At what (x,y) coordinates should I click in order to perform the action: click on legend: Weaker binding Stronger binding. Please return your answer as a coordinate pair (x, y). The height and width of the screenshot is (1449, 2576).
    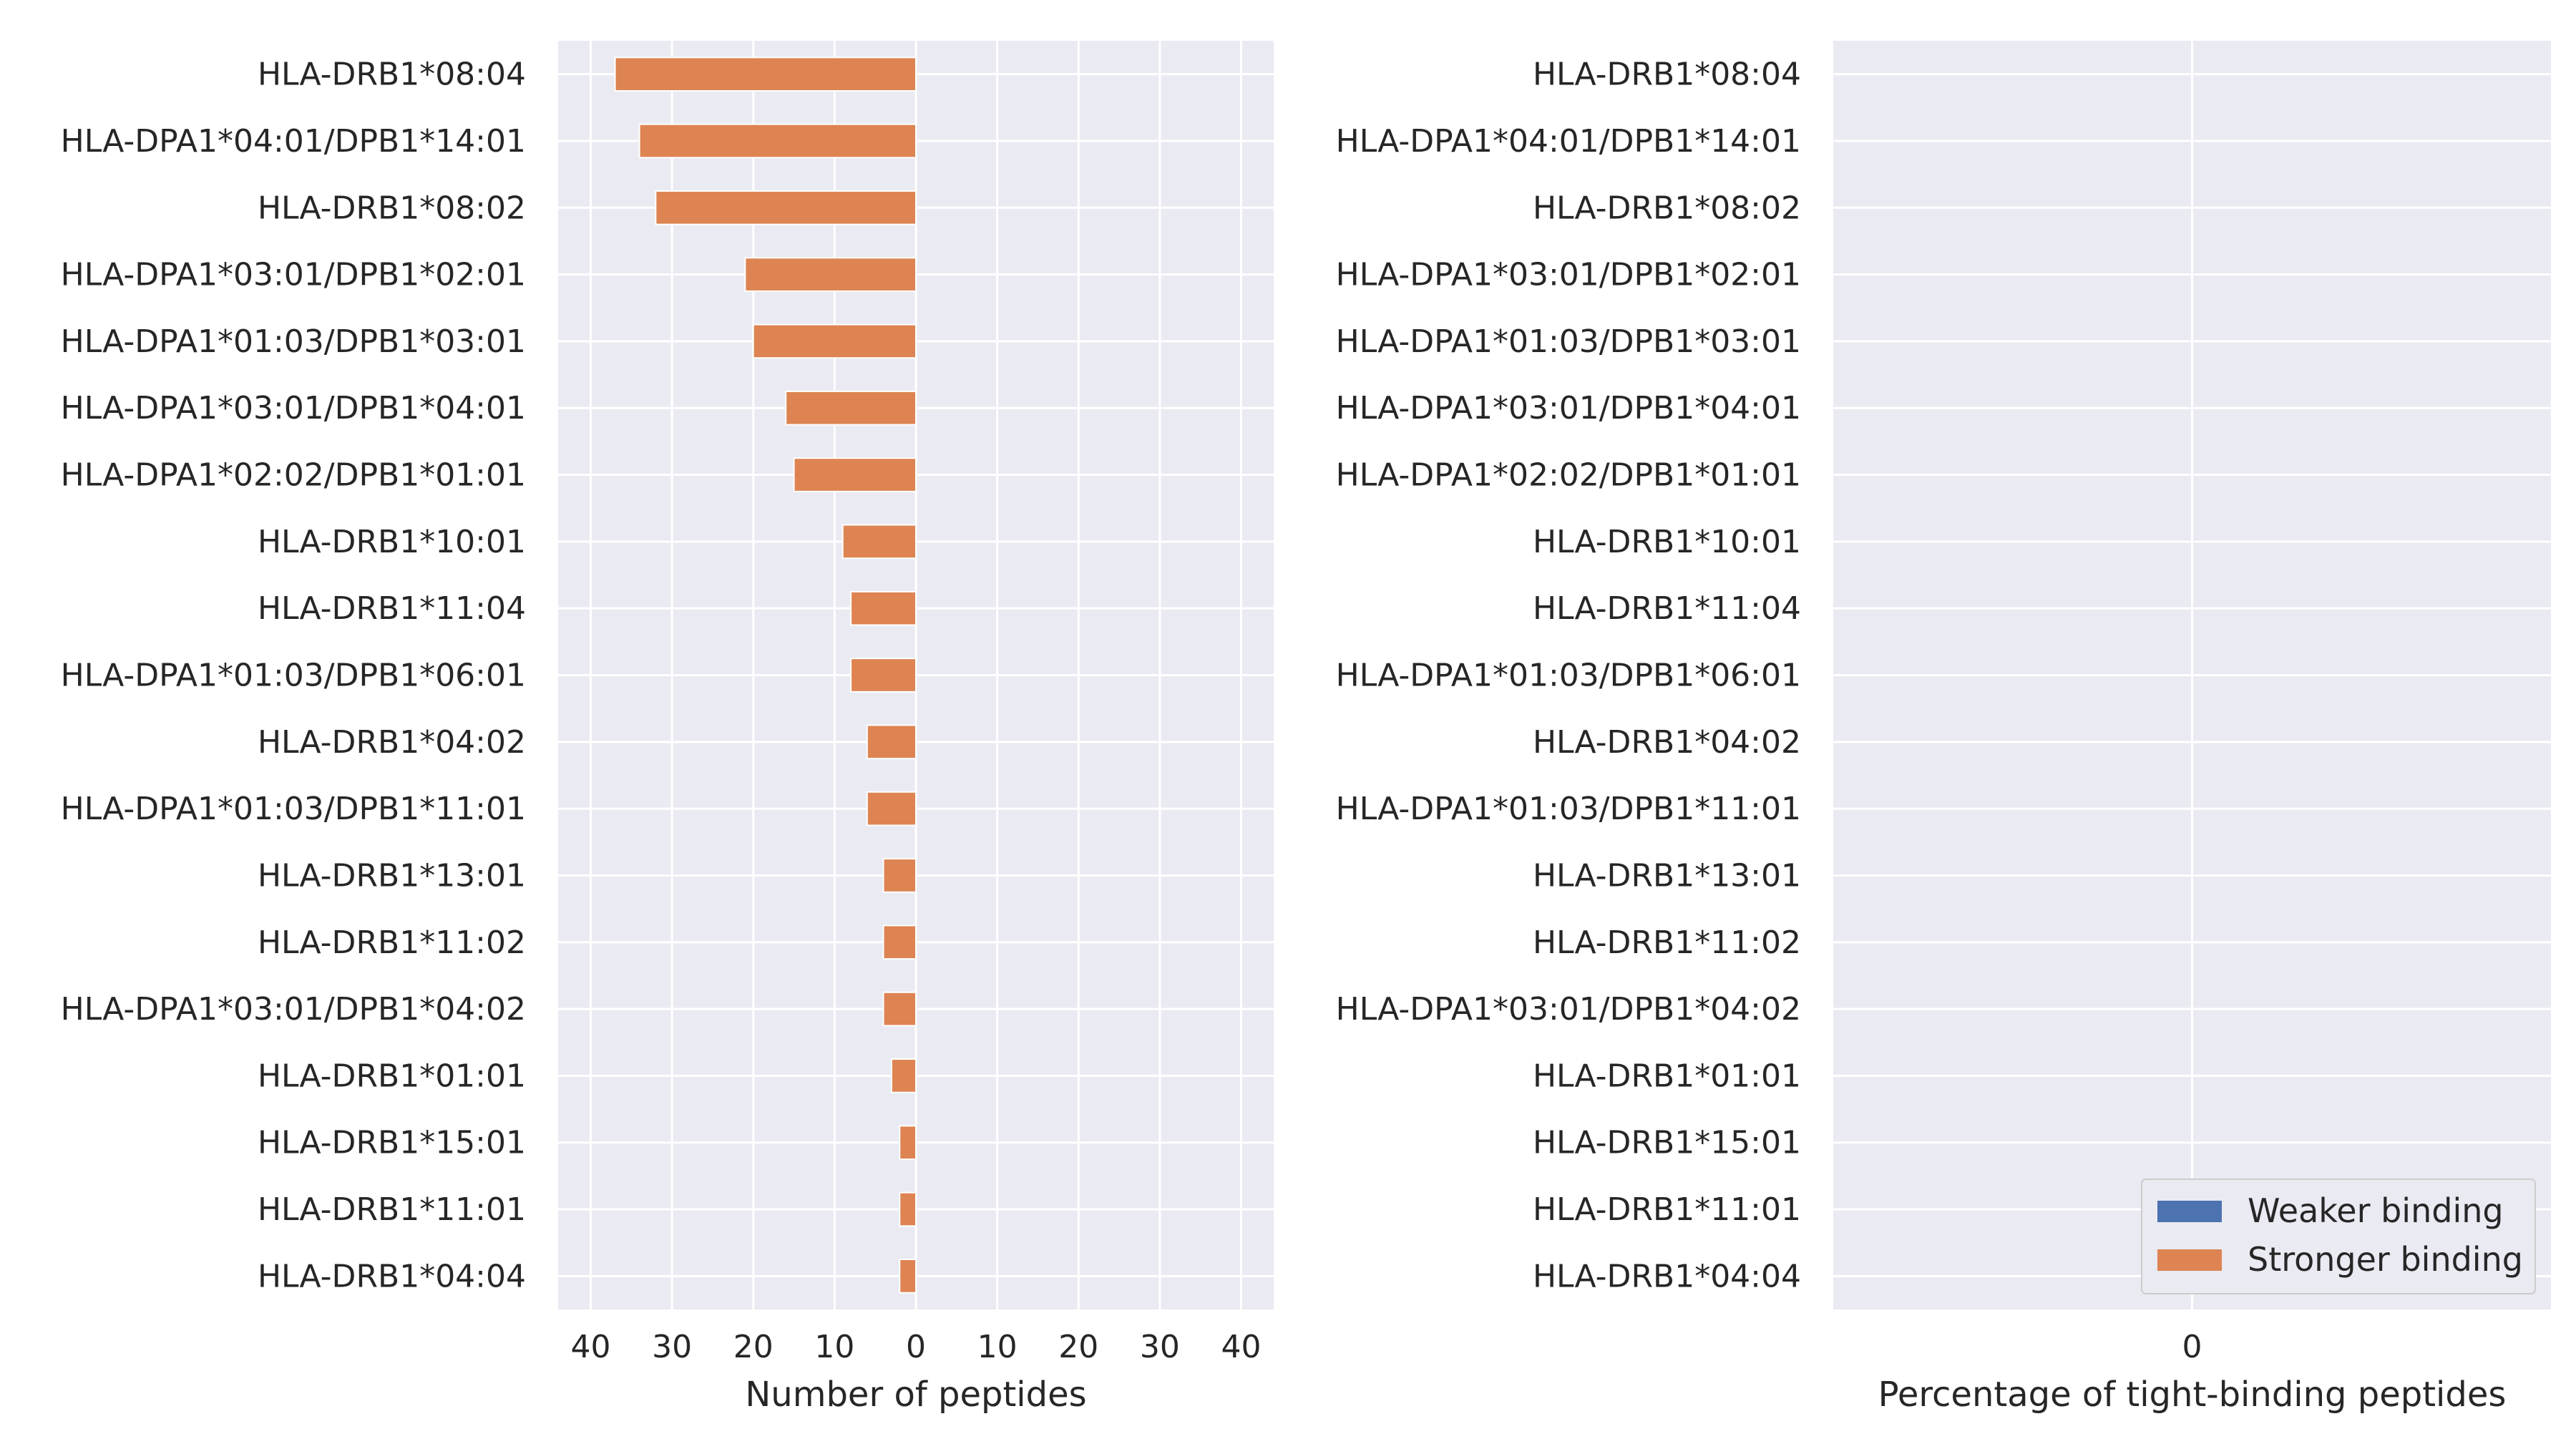
    Looking at the image, I should click on (2338, 1236).